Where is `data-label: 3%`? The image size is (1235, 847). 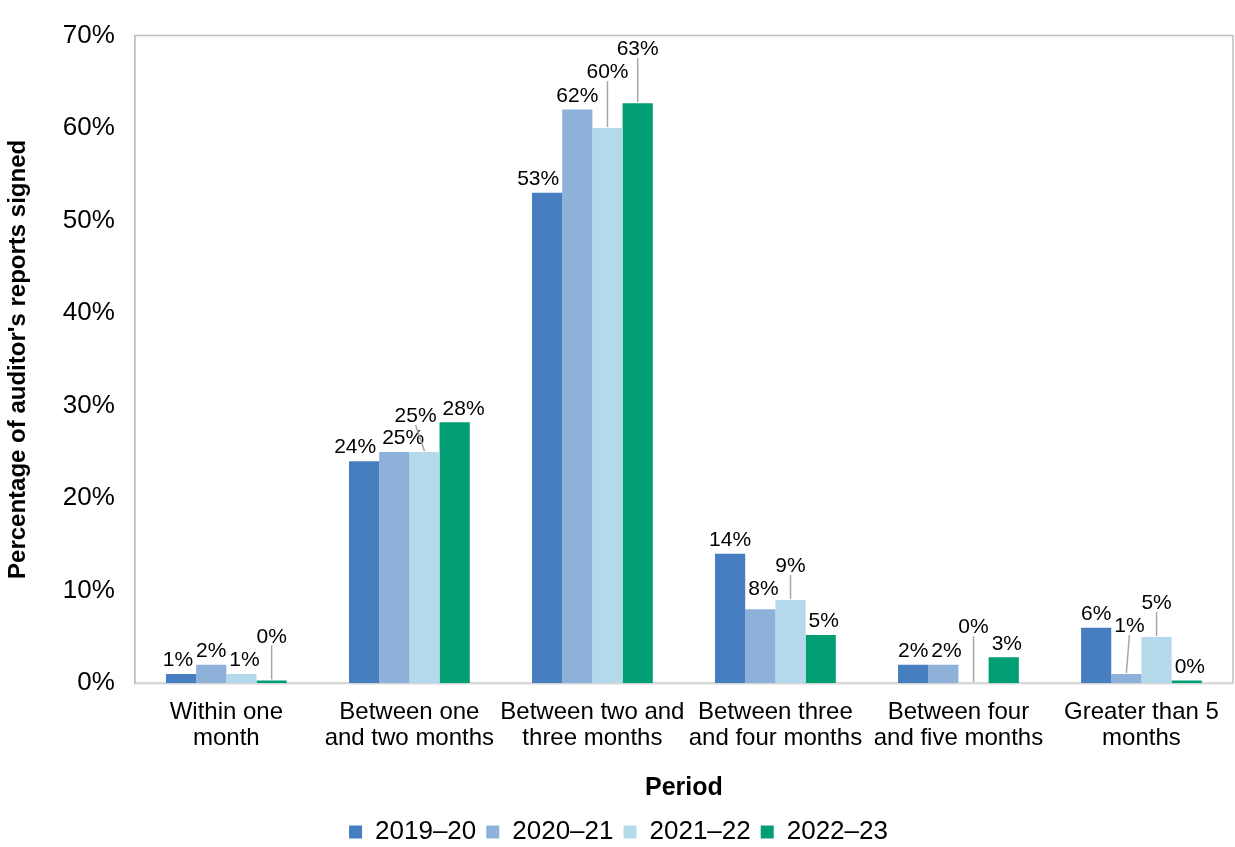 data-label: 3% is located at coordinates (1006, 642).